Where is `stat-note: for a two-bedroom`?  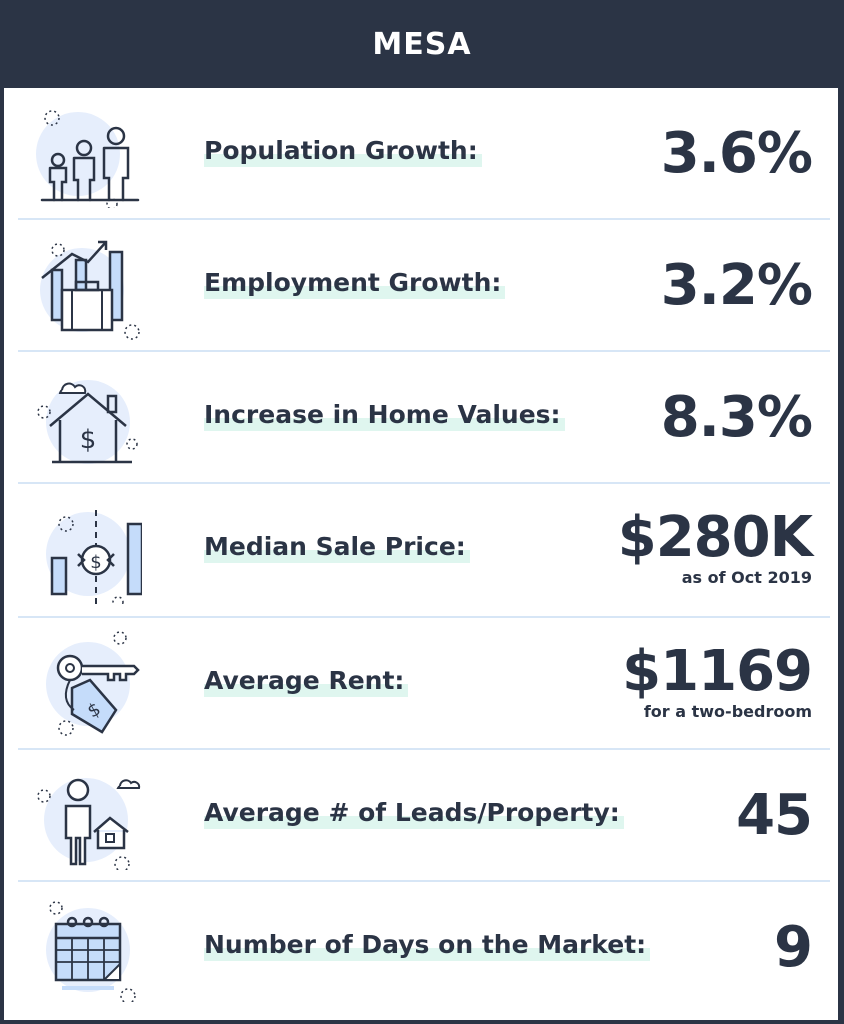 stat-note: for a two-bedroom is located at coordinates (727, 711).